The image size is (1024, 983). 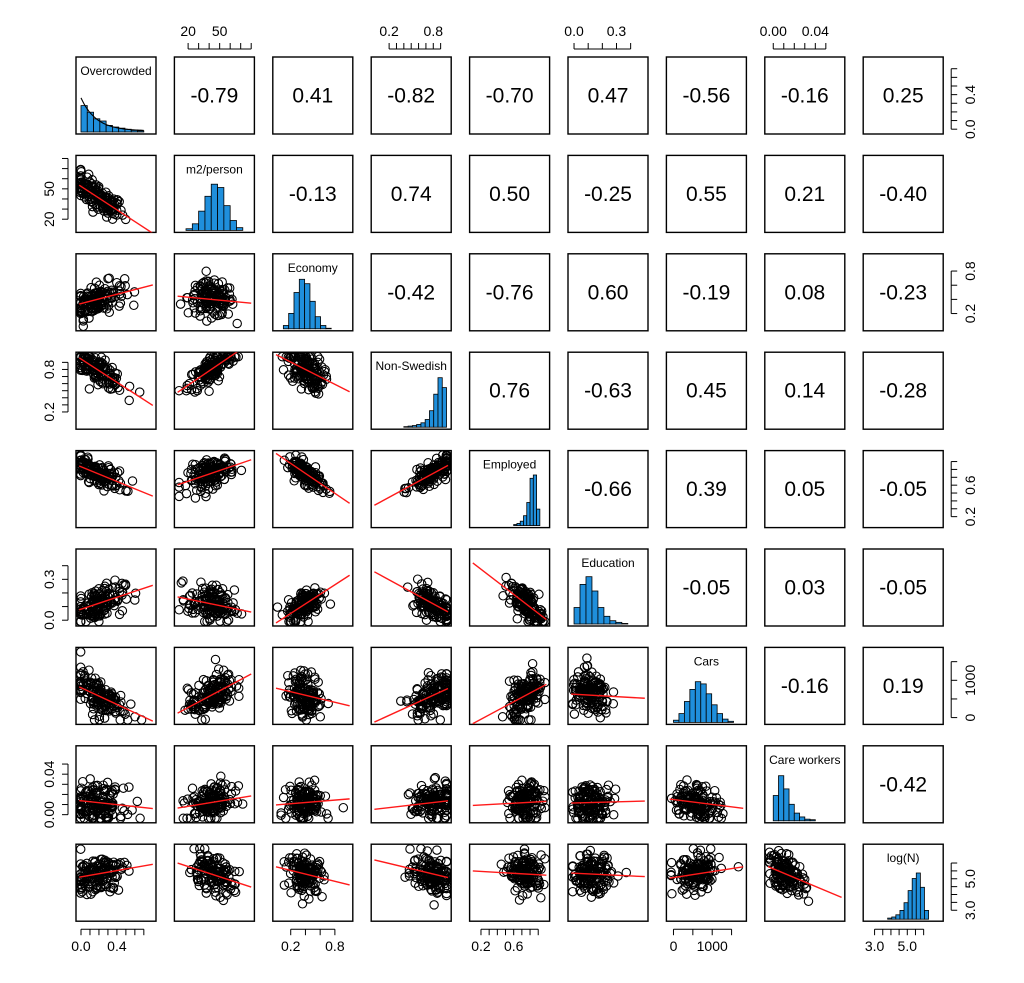 What do you see at coordinates (115, 71) in the screenshot?
I see `variable-label: Overcrowded` at bounding box center [115, 71].